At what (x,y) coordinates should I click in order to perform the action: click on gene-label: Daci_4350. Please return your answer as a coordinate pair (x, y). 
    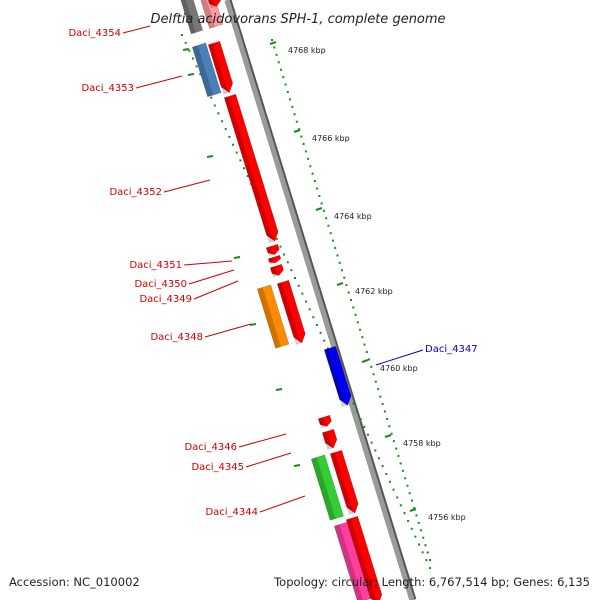
    Looking at the image, I should click on (160, 284).